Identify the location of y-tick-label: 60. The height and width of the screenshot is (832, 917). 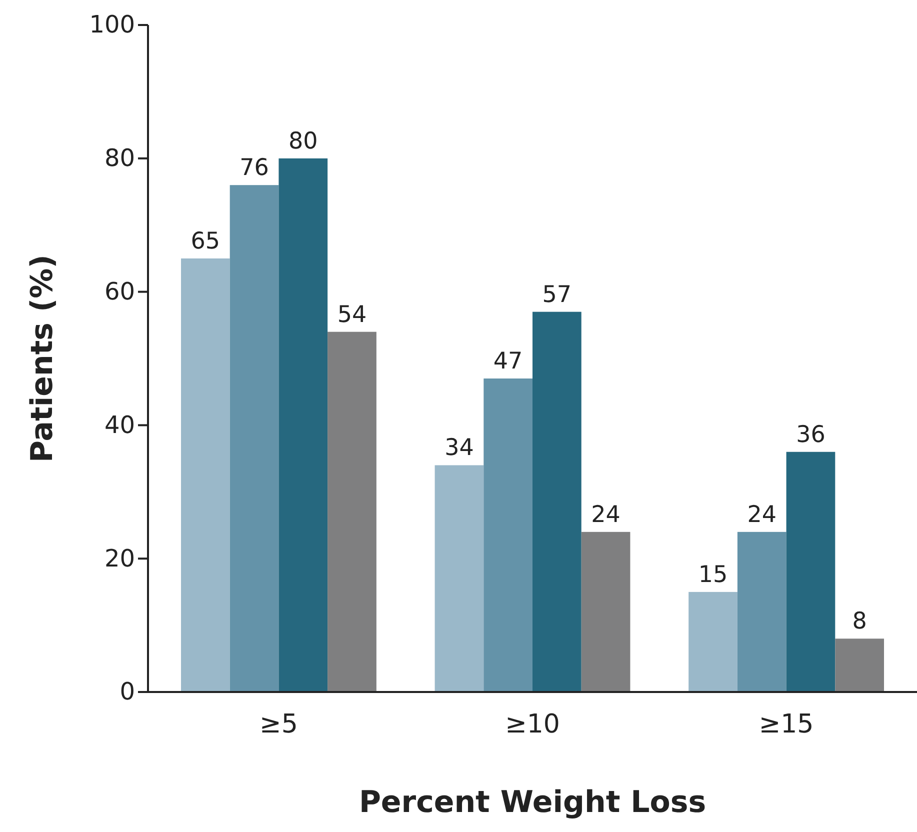
(119, 291).